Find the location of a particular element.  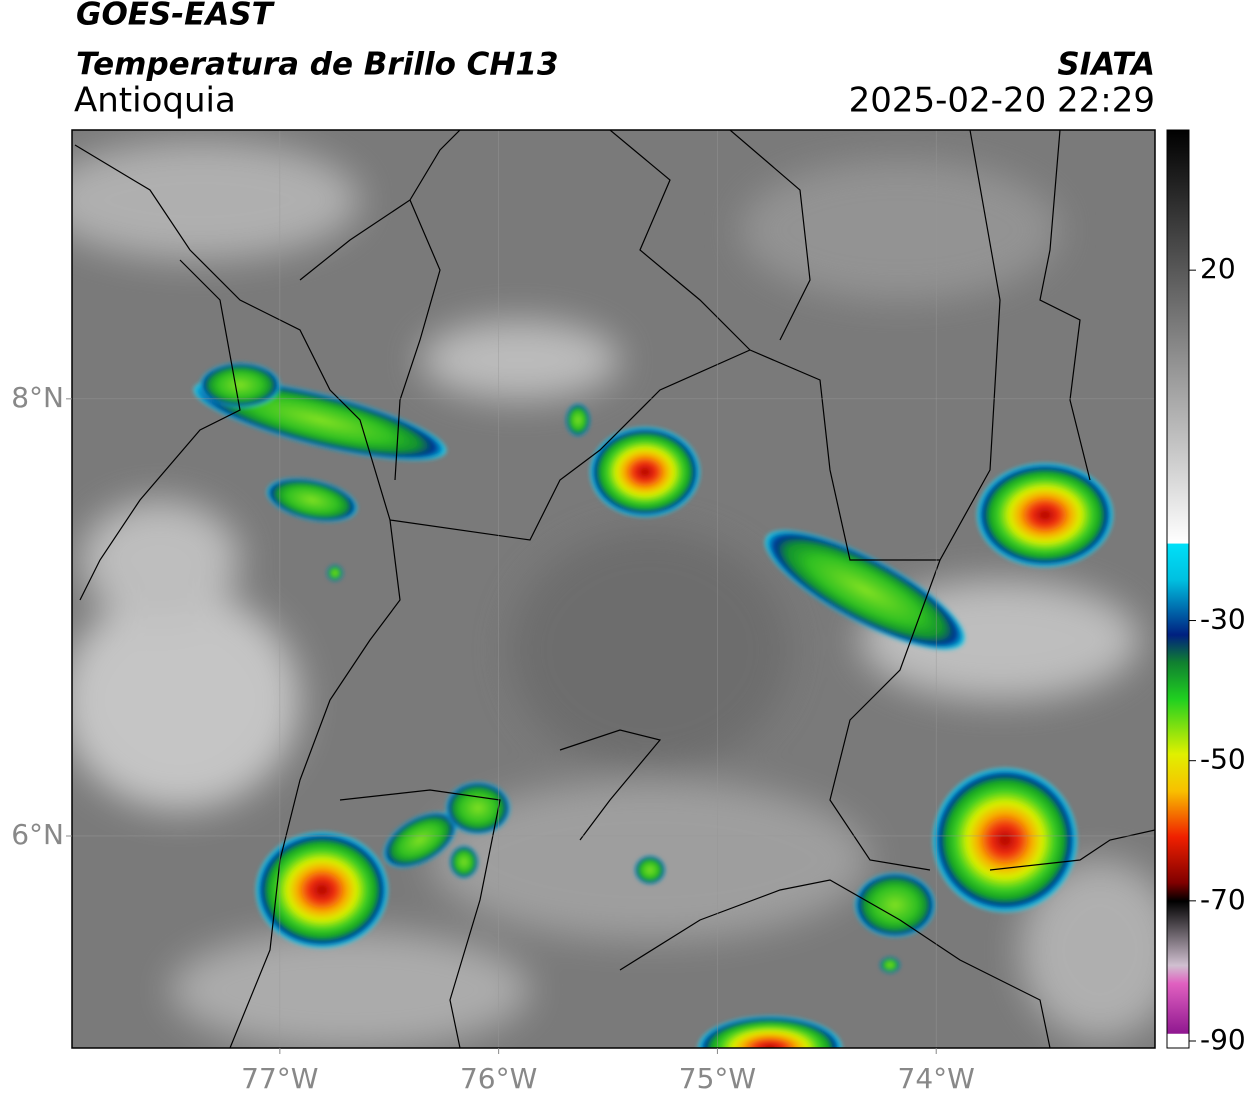

x-tick-label: 77°W is located at coordinates (279, 1078).